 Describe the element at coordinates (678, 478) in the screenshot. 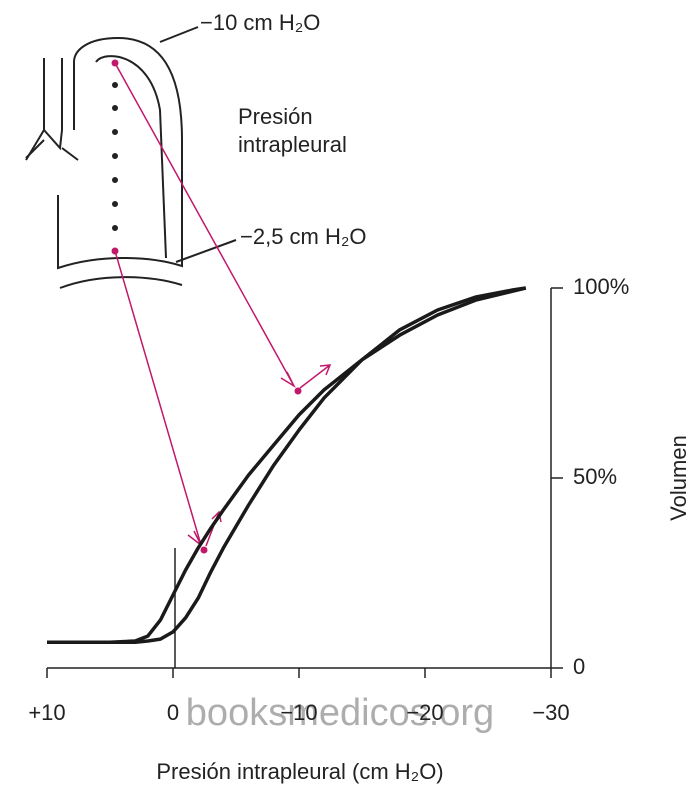

I see `y-axis-label: Volumen` at that location.